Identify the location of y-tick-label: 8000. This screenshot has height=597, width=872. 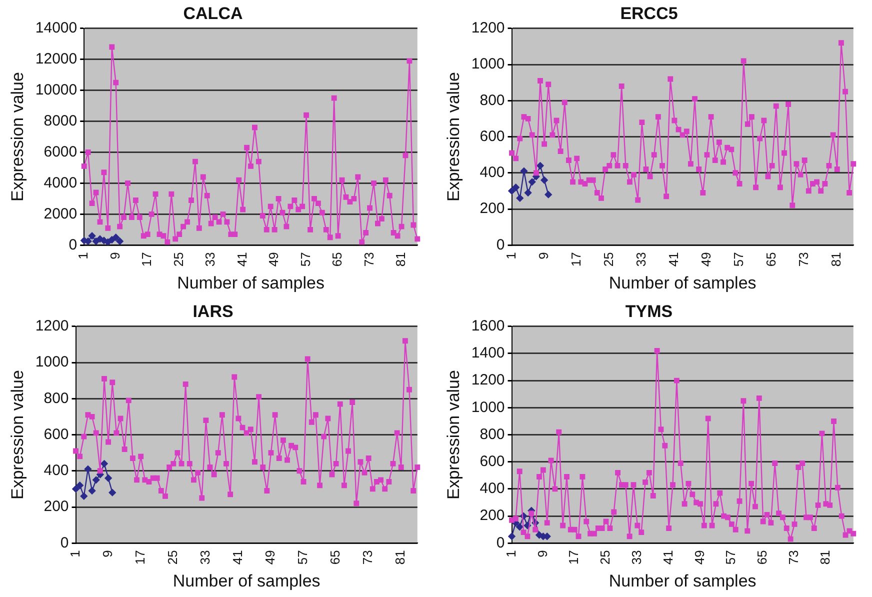
(61, 121).